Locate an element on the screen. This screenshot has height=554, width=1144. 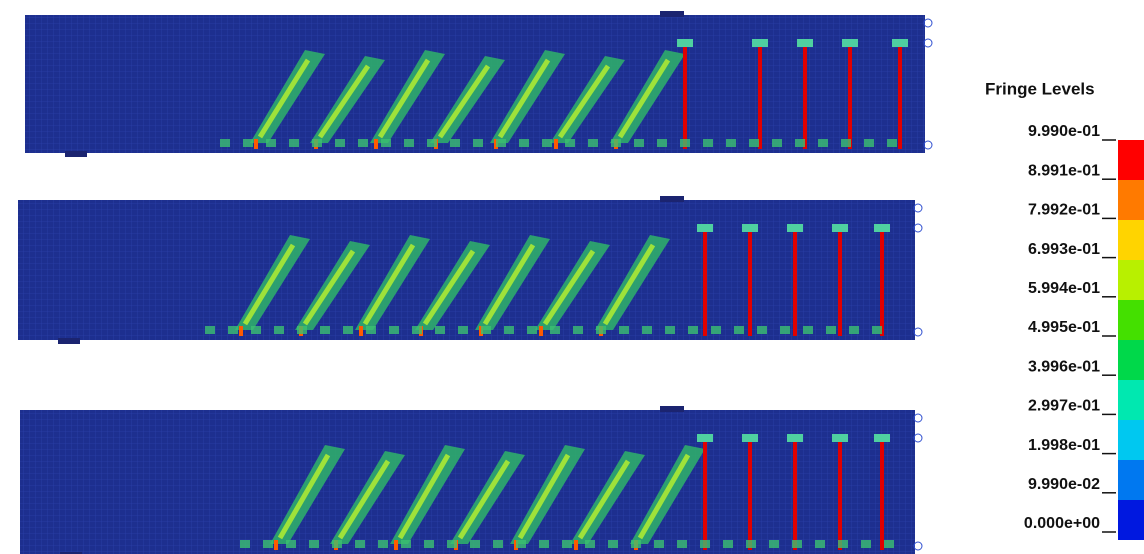
level-label: 4.995e-01 is located at coordinates (1064, 327).